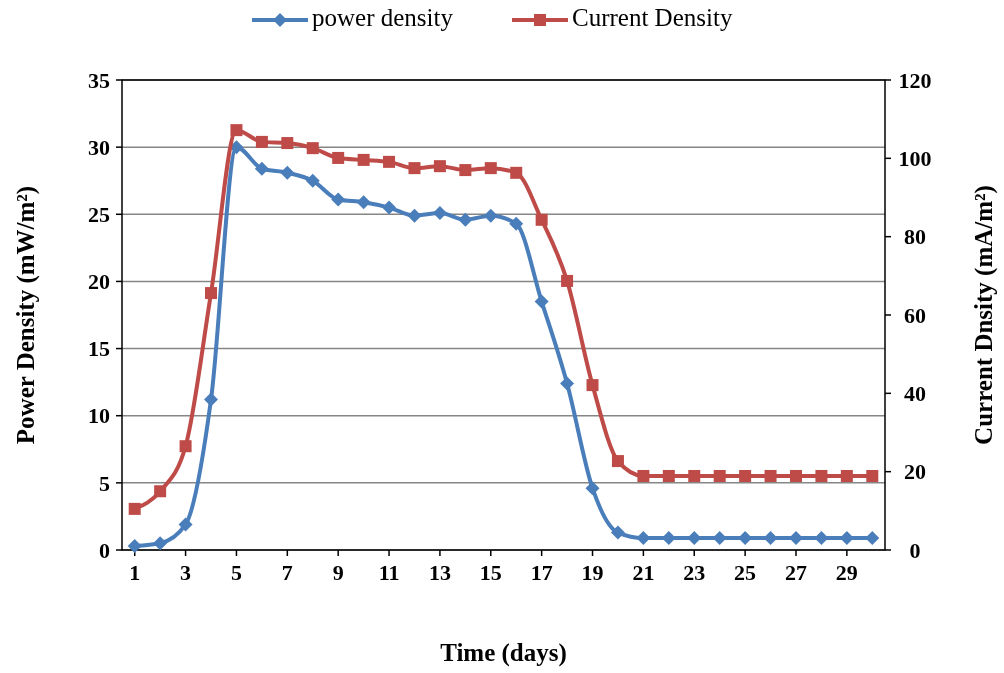 This screenshot has width=1004, height=673. What do you see at coordinates (795, 572) in the screenshot?
I see `x-tick-label: 27` at bounding box center [795, 572].